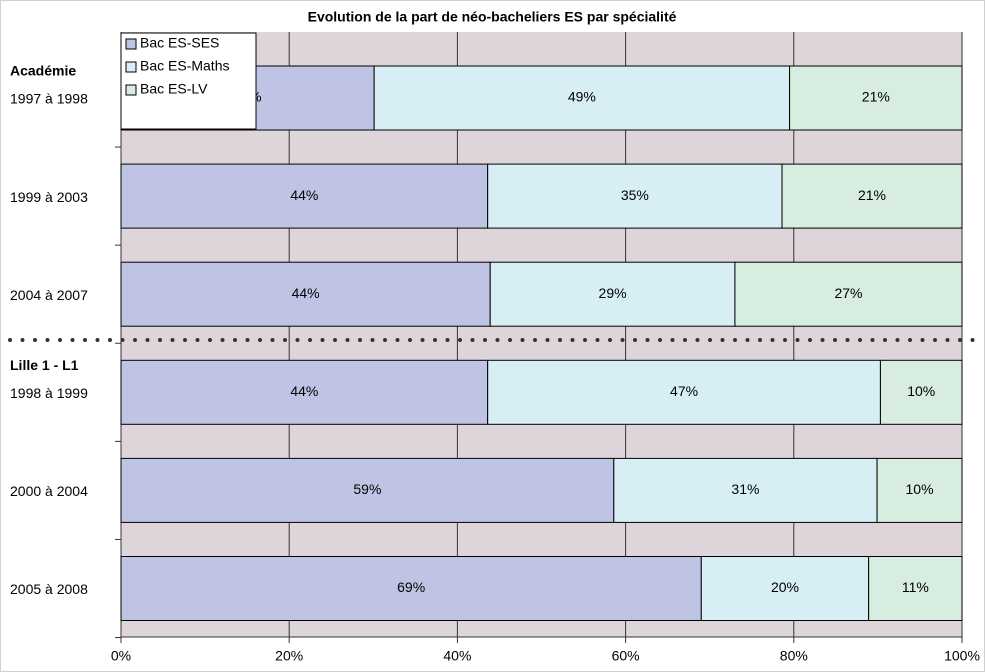  I want to click on data-label: 27%, so click(848, 293).